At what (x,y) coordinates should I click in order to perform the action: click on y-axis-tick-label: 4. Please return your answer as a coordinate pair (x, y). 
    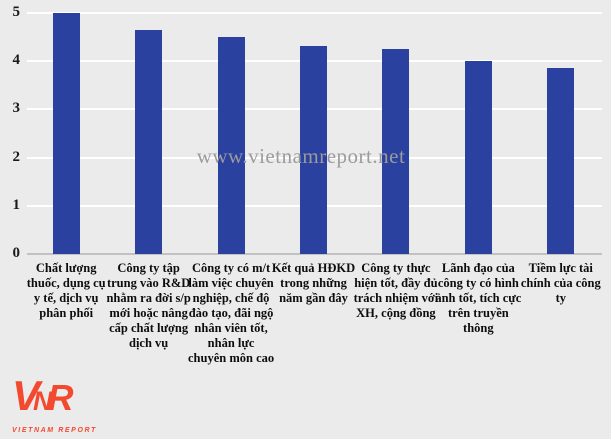
    Looking at the image, I should click on (16, 60).